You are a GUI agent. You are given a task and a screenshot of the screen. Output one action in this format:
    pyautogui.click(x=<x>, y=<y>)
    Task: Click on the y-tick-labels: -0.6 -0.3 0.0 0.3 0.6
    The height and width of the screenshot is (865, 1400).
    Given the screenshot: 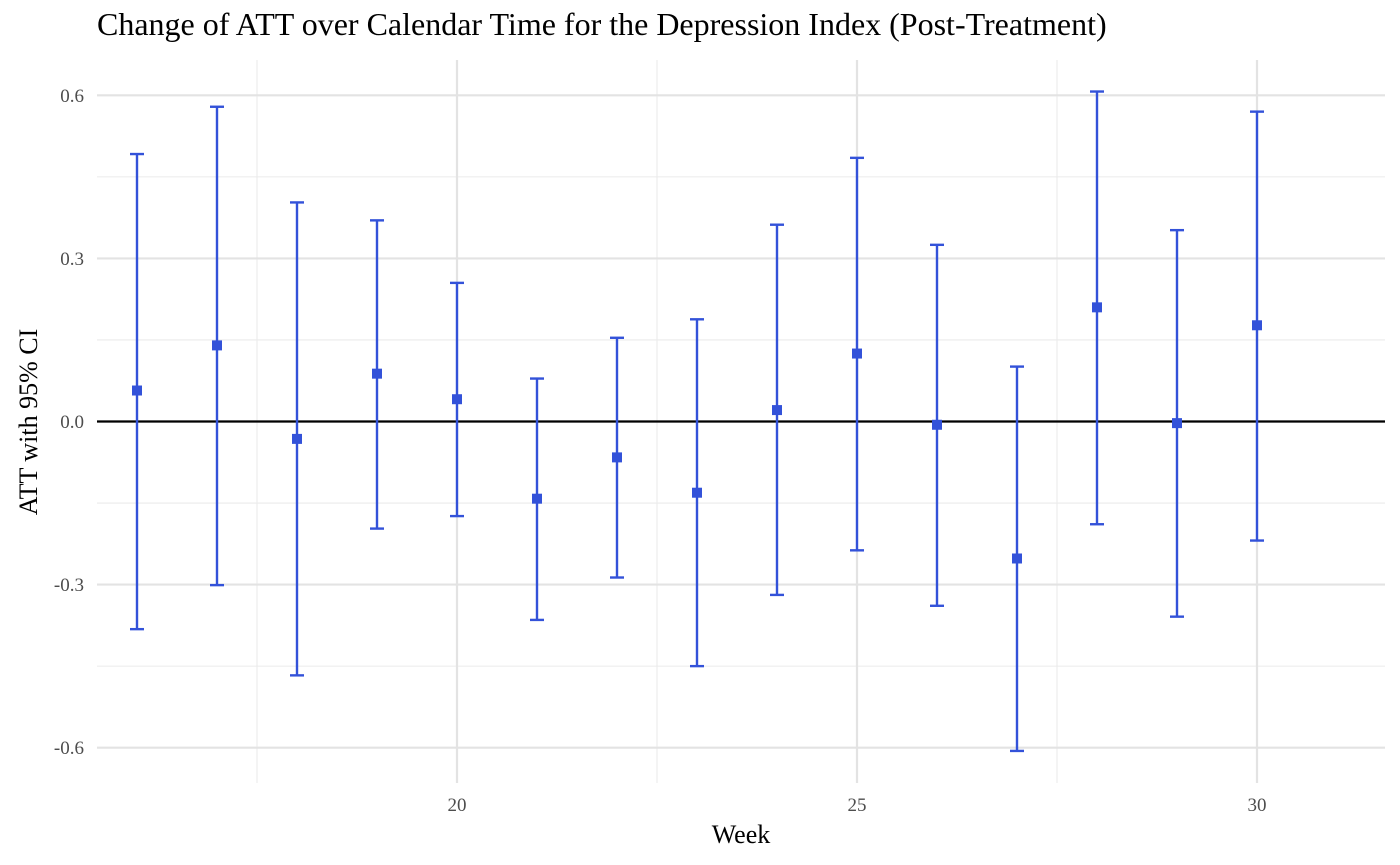 What is the action you would take?
    pyautogui.click(x=69, y=422)
    